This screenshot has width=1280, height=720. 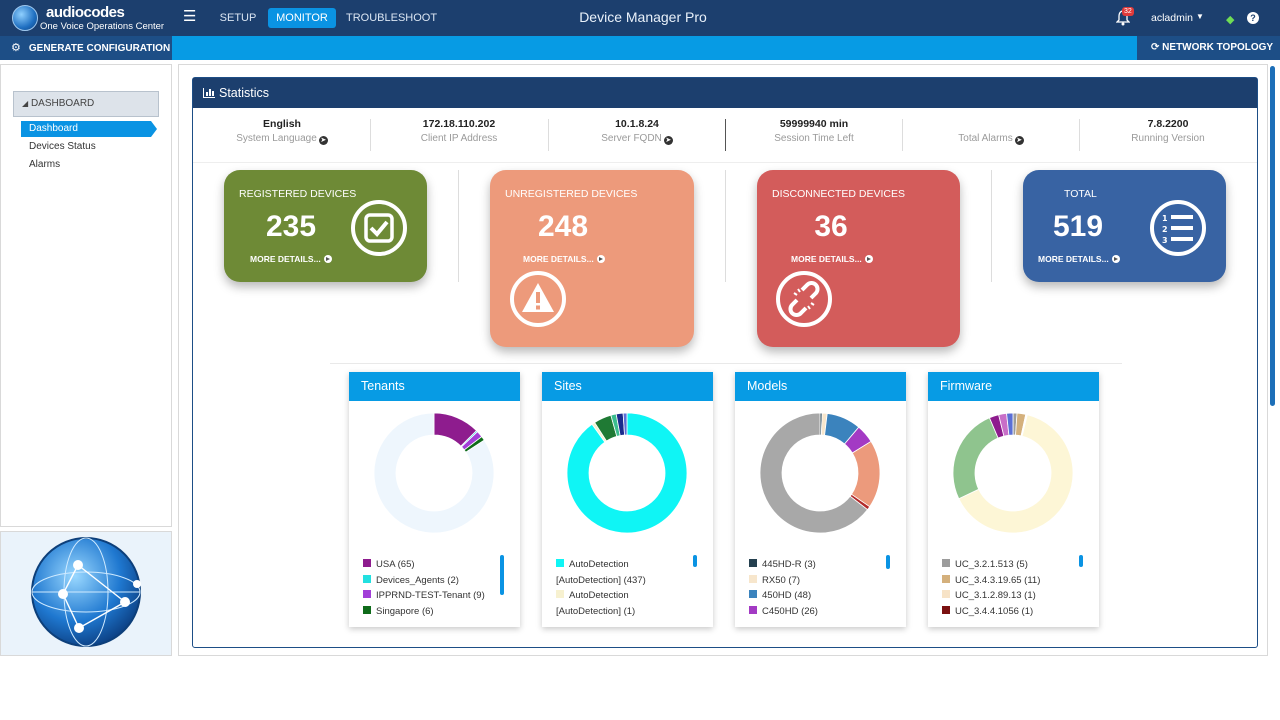 I want to click on tenants-donut, so click(x=434, y=473).